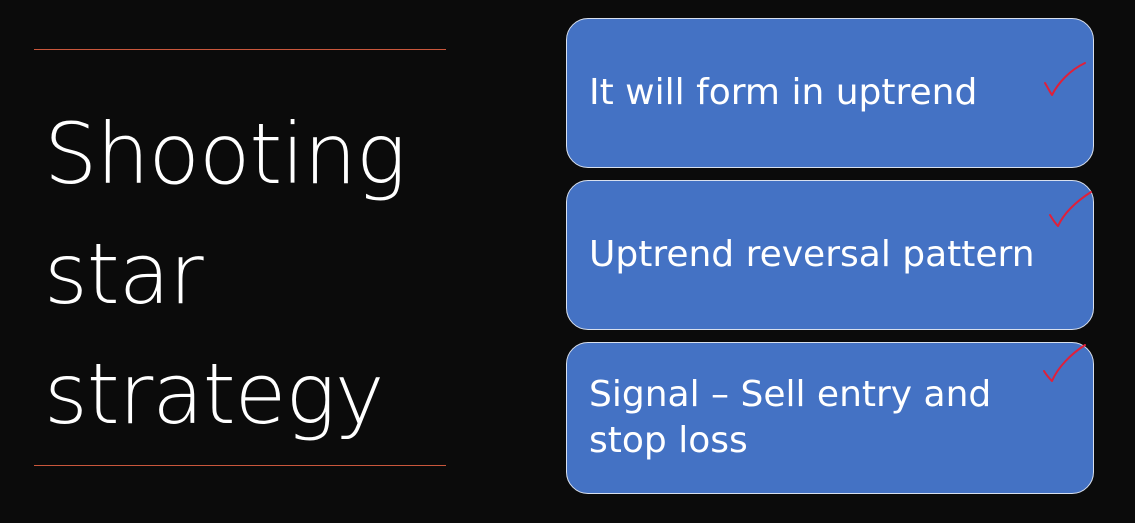 This screenshot has width=1135, height=523. What do you see at coordinates (225, 154) in the screenshot?
I see `slide-title-line-1: Shooting` at bounding box center [225, 154].